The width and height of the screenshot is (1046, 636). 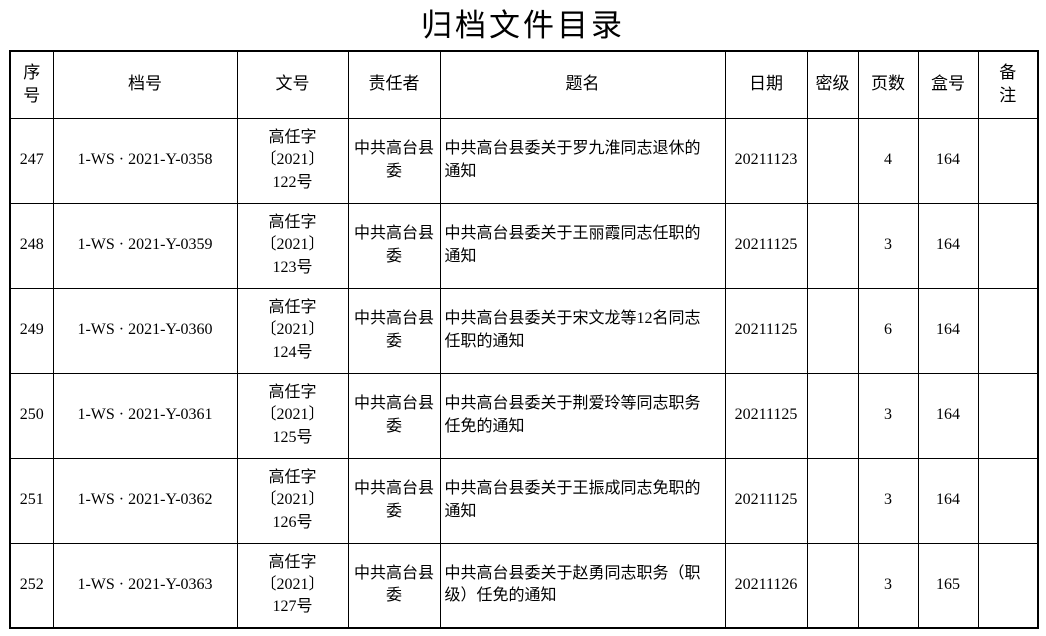 I want to click on cell-document-number: 高任字 〔2021〕 122号, so click(x=292, y=160).